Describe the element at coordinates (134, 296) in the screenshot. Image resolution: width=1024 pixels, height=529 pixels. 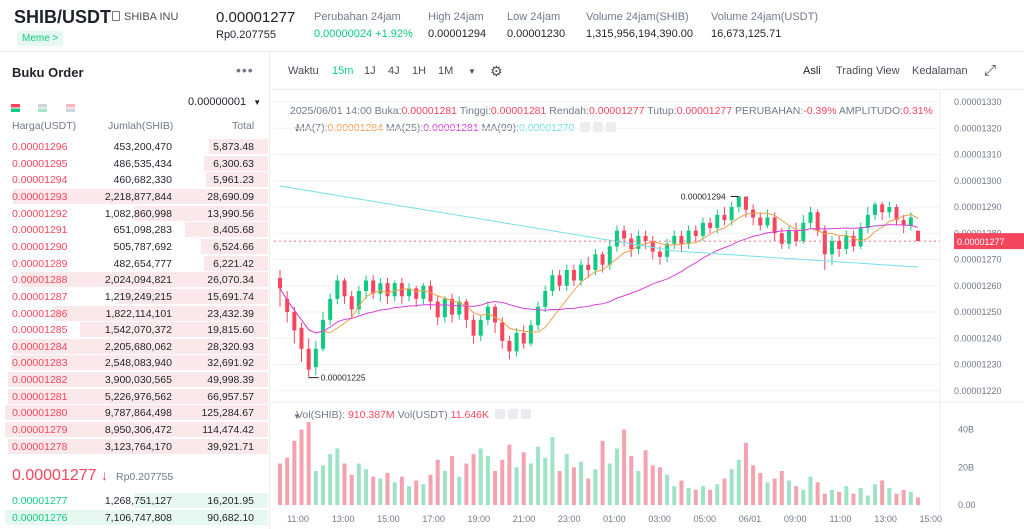
I see `ask-row: 0.00001287 1,219,249,215 15,691.74` at that location.